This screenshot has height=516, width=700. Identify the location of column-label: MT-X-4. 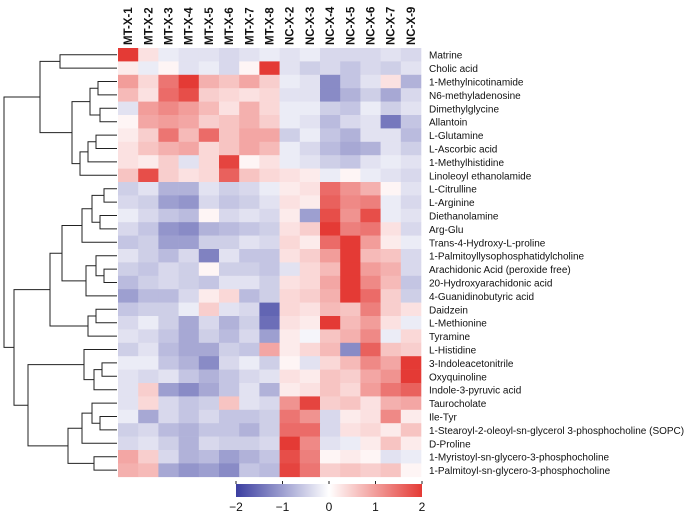
(190, 26).